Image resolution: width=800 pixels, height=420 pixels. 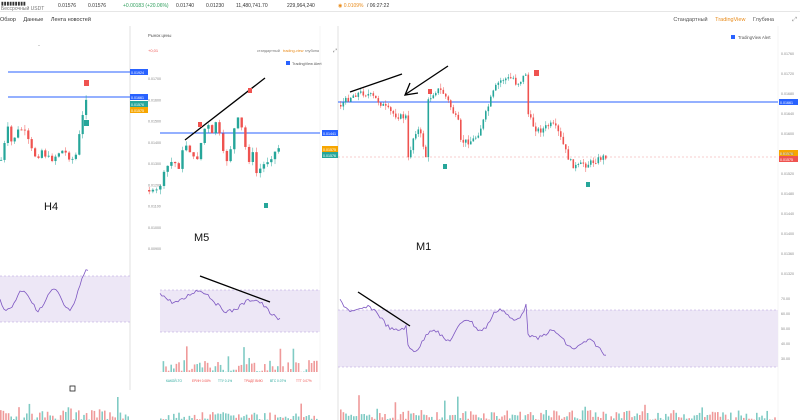 I want to click on price-axis-label: 0.01200, so click(x=154, y=185).